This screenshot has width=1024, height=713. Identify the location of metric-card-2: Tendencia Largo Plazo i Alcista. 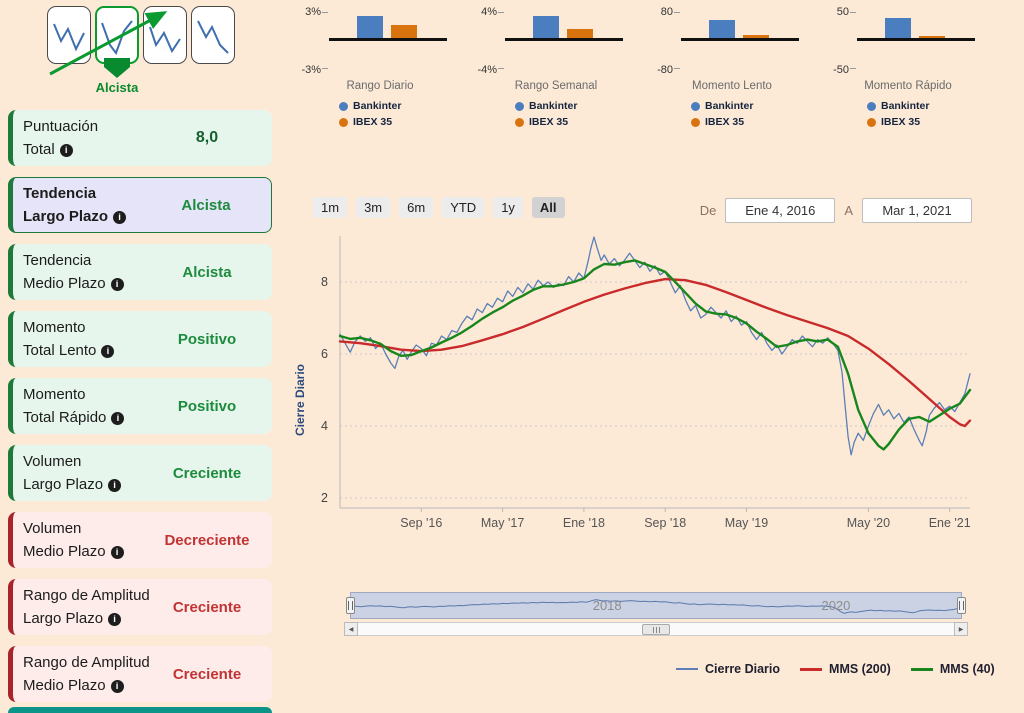
(140, 205).